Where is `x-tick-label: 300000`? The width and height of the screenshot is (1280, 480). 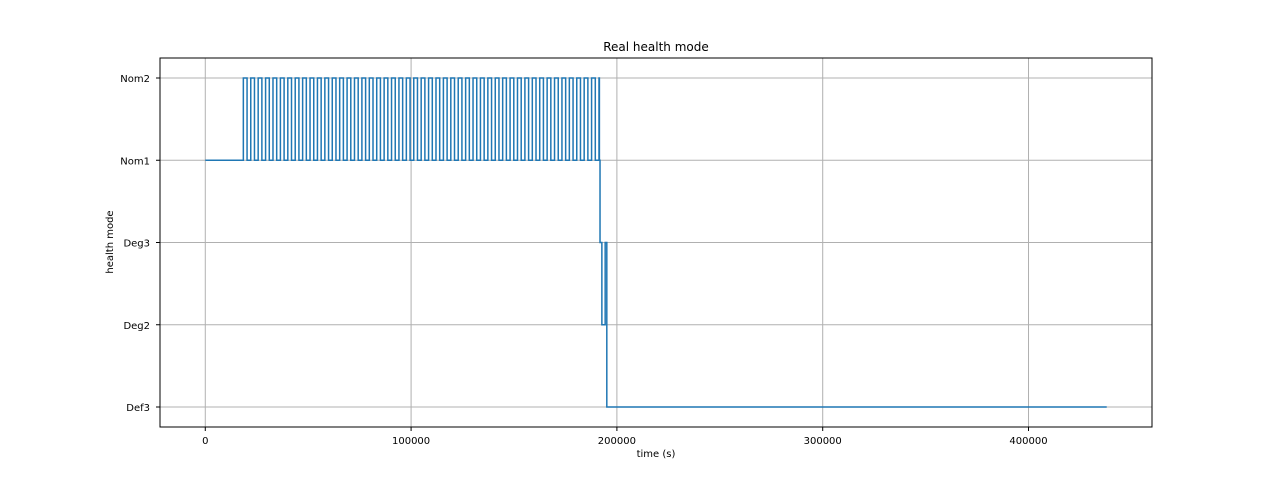
x-tick-label: 300000 is located at coordinates (823, 441).